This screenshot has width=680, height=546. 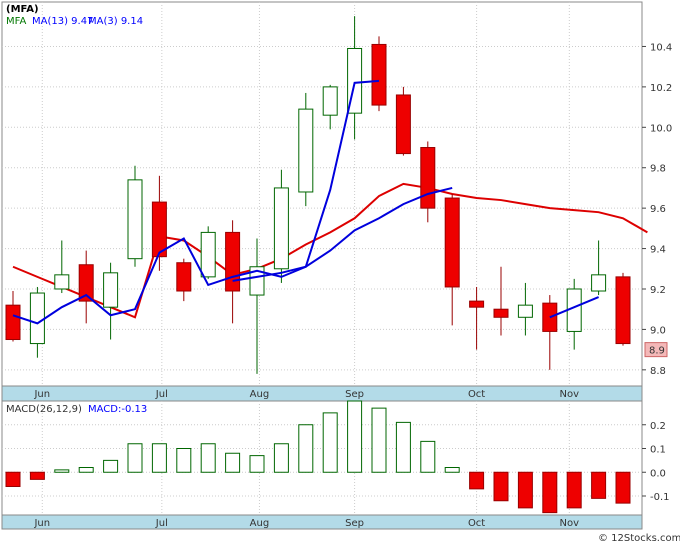 What do you see at coordinates (260, 394) in the screenshot?
I see `month-label: Aug` at bounding box center [260, 394].